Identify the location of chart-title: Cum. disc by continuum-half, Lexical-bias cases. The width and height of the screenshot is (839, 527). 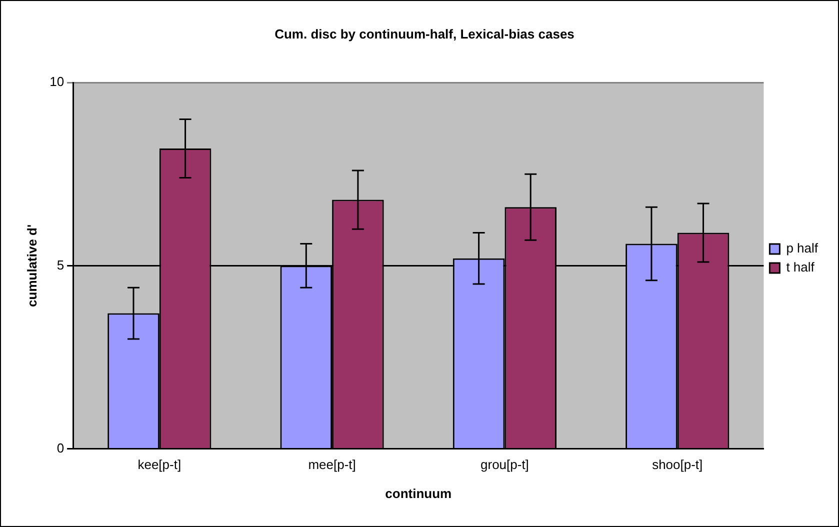
(424, 34).